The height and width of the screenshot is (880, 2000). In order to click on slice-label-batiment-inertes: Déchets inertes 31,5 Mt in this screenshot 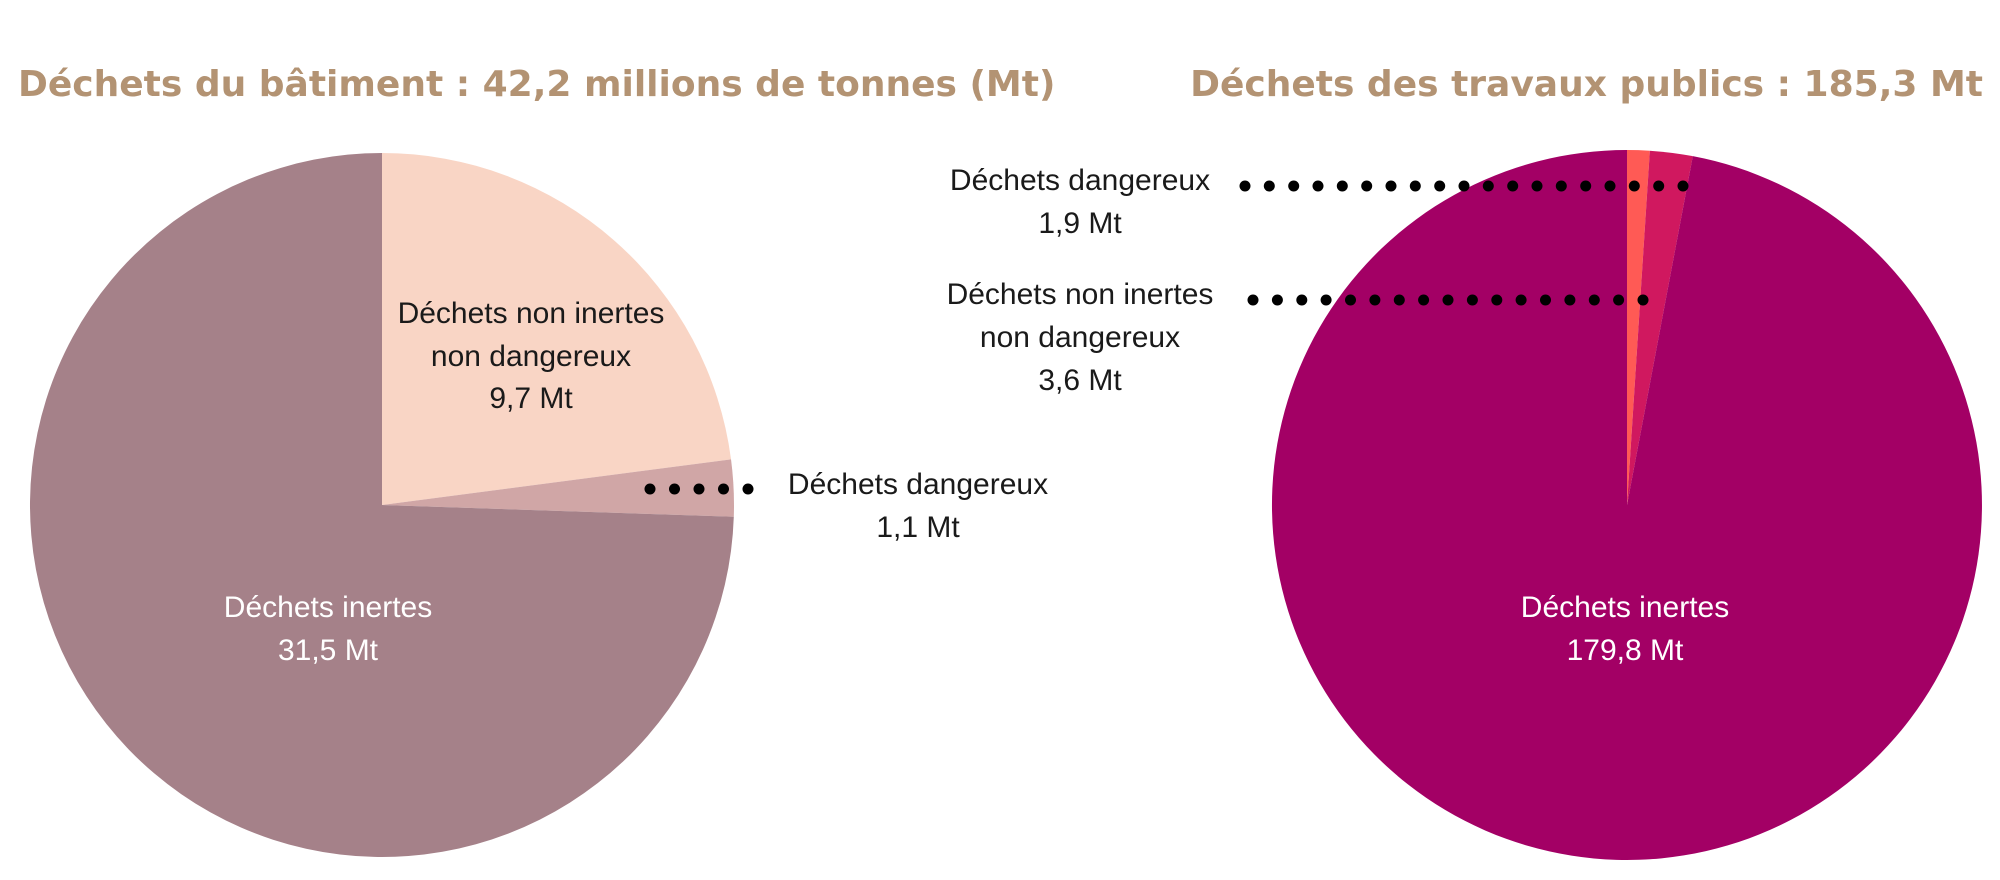, I will do `click(328, 629)`.